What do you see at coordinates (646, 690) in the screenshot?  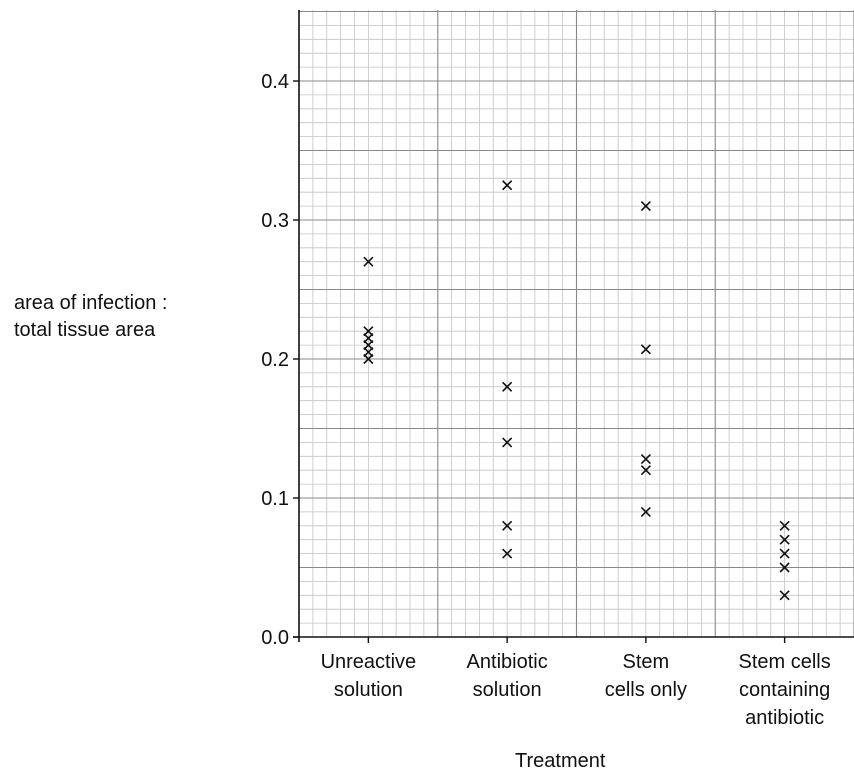 I see `x-category-label: cells only` at bounding box center [646, 690].